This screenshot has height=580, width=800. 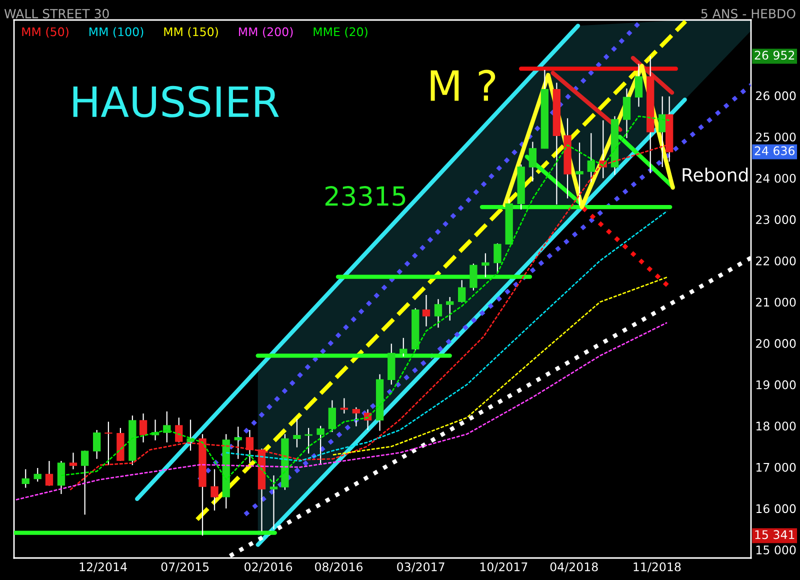 What do you see at coordinates (774, 535) in the screenshot?
I see `text: 15 341` at bounding box center [774, 535].